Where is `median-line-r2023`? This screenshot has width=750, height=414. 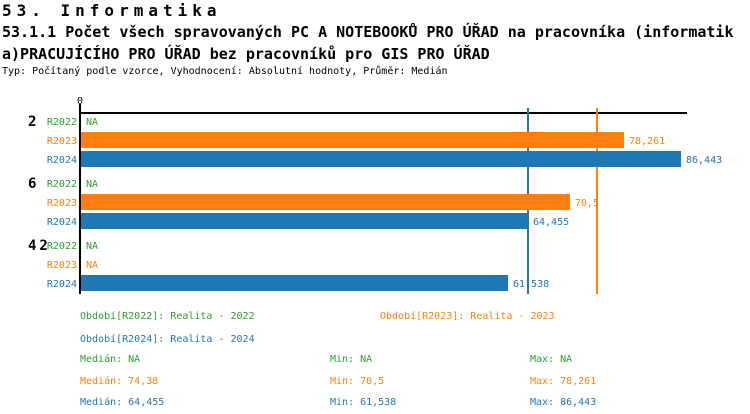
median-line-r2023 is located at coordinates (597, 201).